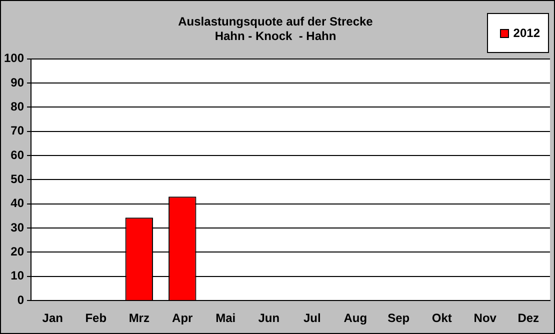  What do you see at coordinates (14, 58) in the screenshot?
I see `y-tick-label: 100` at bounding box center [14, 58].